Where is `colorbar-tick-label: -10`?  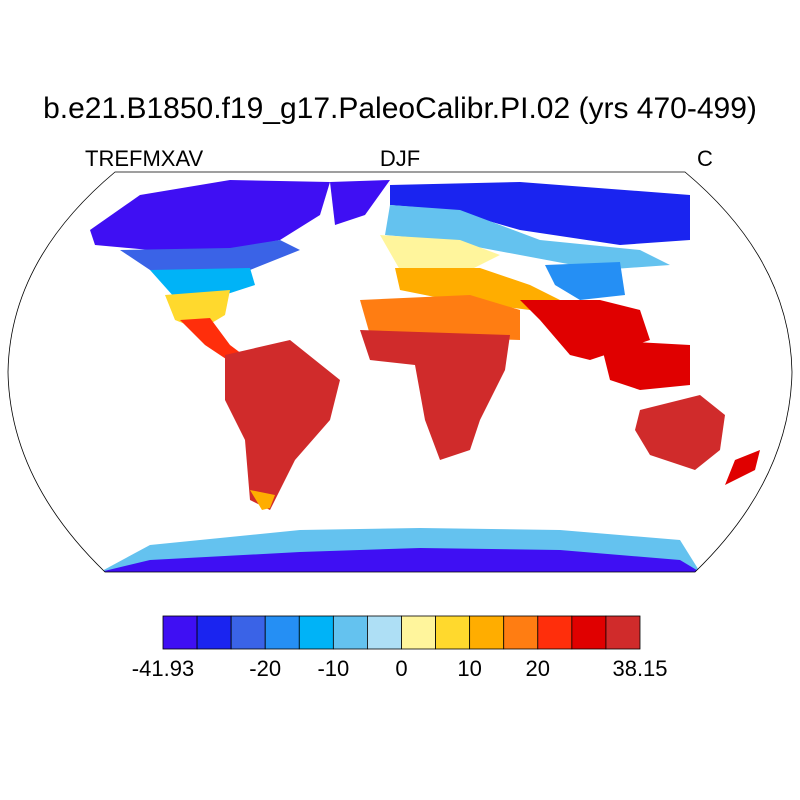 colorbar-tick-label: -10 is located at coordinates (333, 668).